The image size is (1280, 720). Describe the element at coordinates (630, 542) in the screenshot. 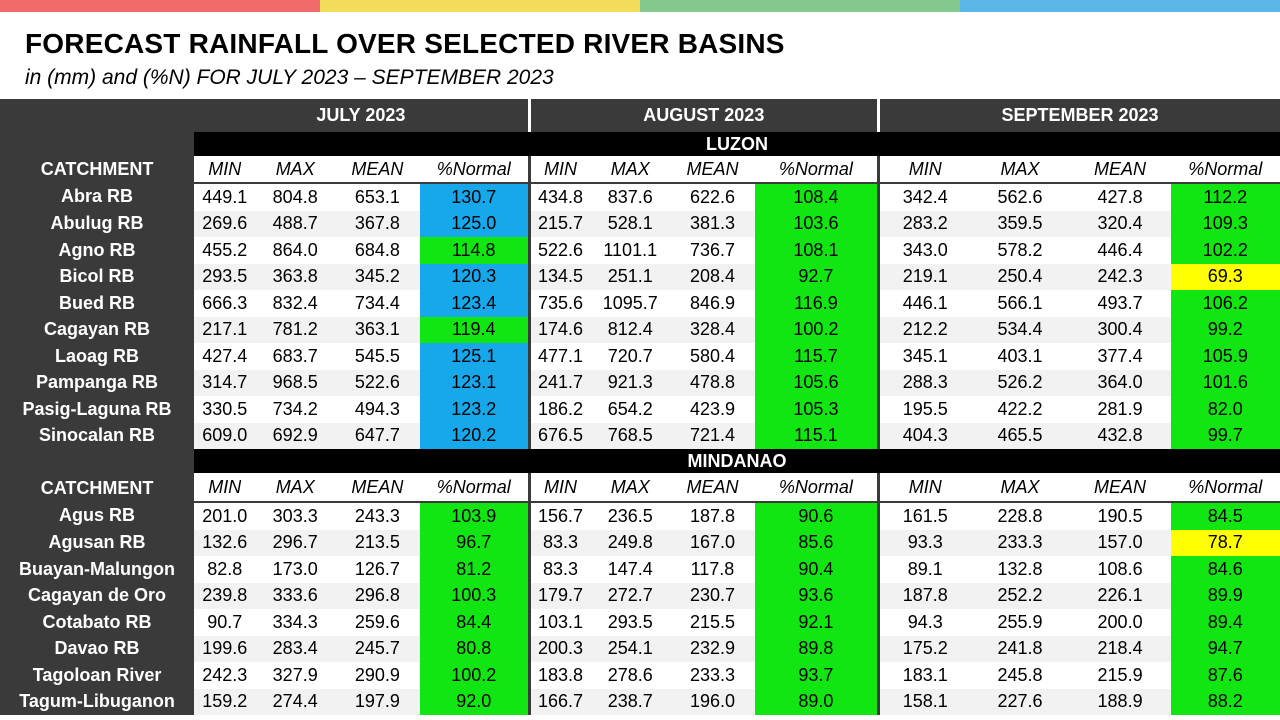

I see `value-cell: 249.8` at that location.